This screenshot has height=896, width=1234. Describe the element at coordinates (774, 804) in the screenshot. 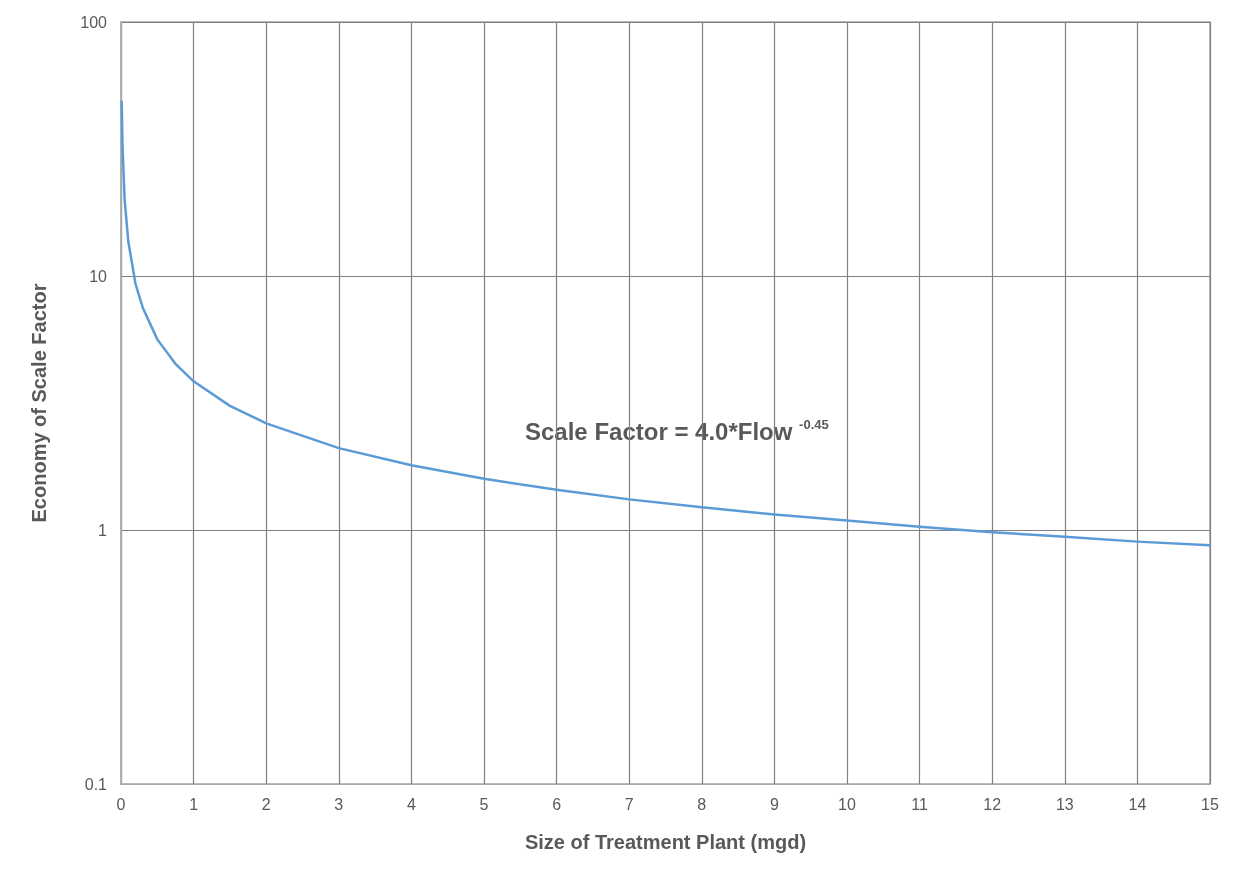

I see `x-tick-label: 9` at that location.